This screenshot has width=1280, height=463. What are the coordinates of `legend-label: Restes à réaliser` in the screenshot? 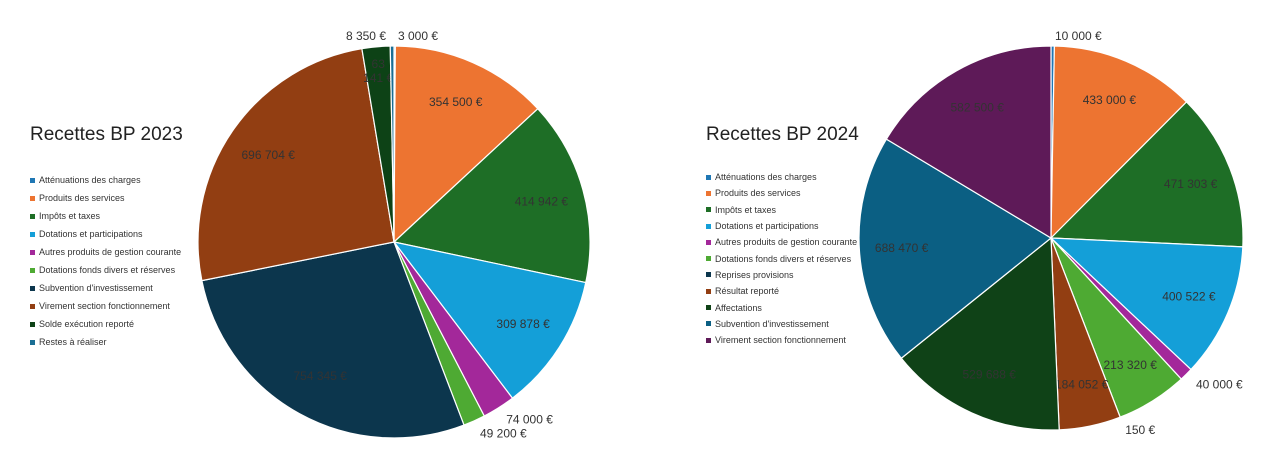 It's located at (73, 342).